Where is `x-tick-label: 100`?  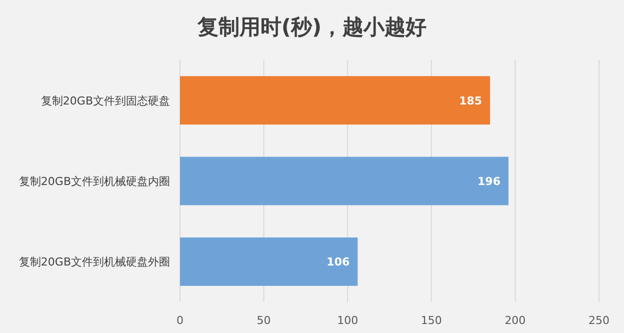
x-tick-label: 100 is located at coordinates (347, 320).